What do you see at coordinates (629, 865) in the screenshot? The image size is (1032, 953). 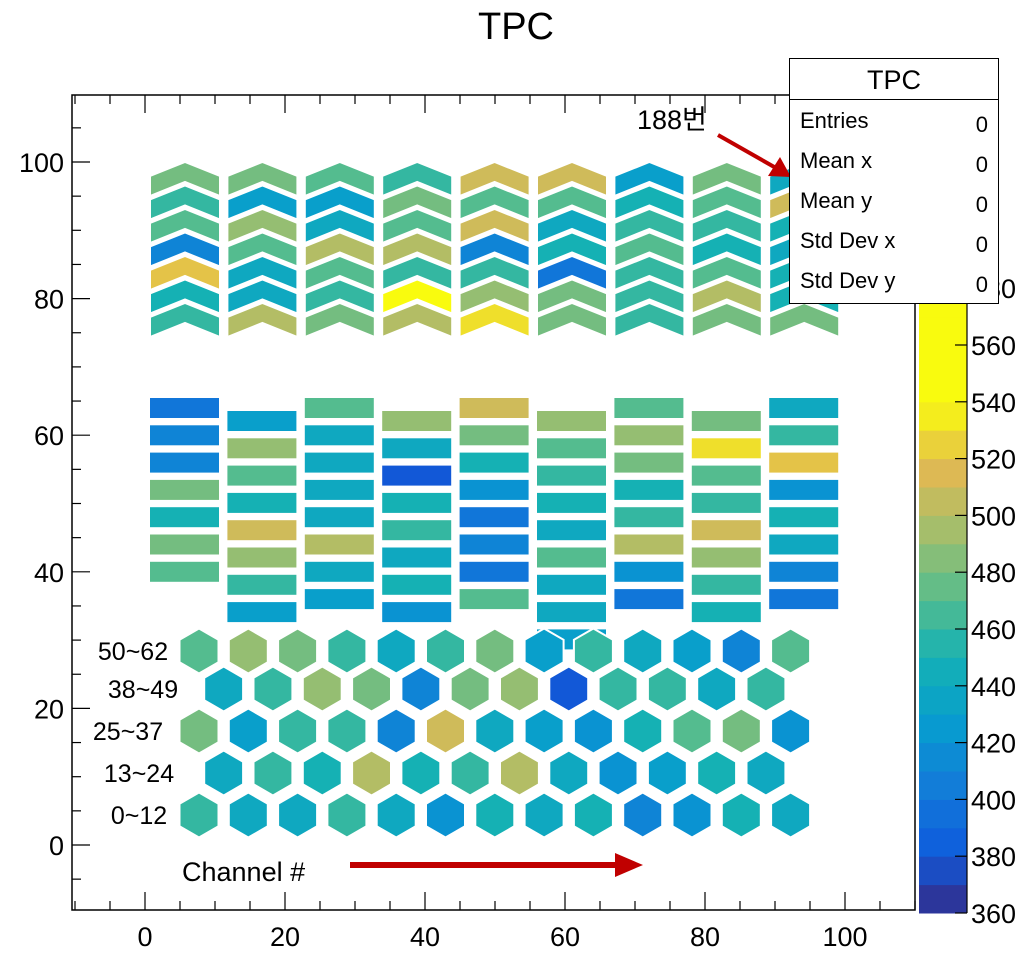 I see `channel-arrowhead` at bounding box center [629, 865].